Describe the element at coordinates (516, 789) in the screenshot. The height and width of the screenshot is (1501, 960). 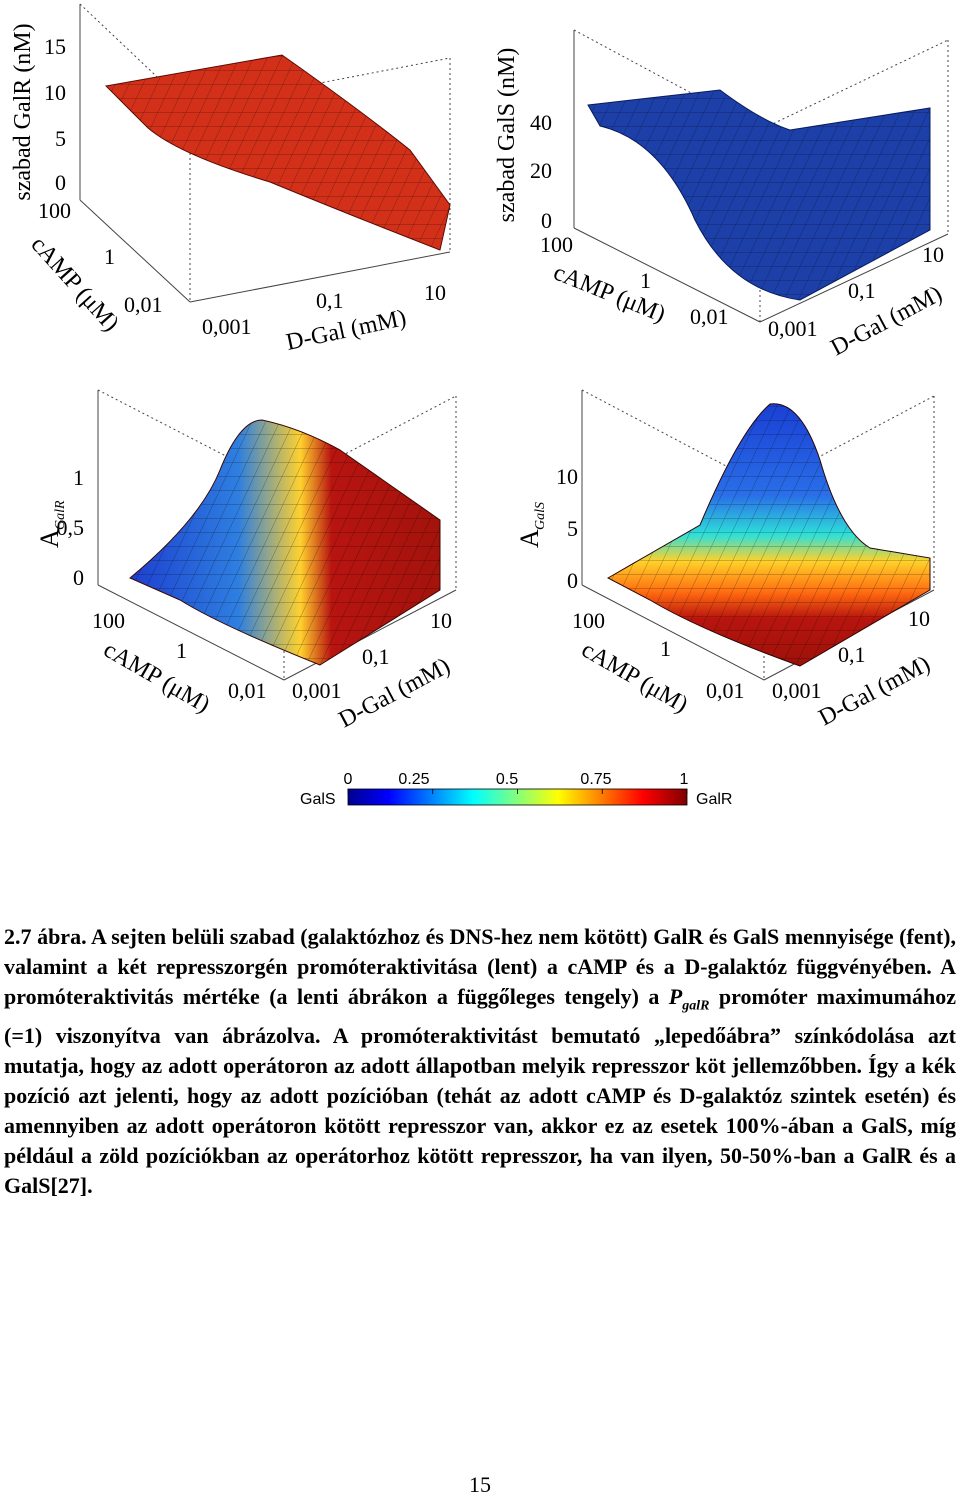
I see `colorbar: 0 0.25 0.5 0.75 1 GalS GalR` at that location.